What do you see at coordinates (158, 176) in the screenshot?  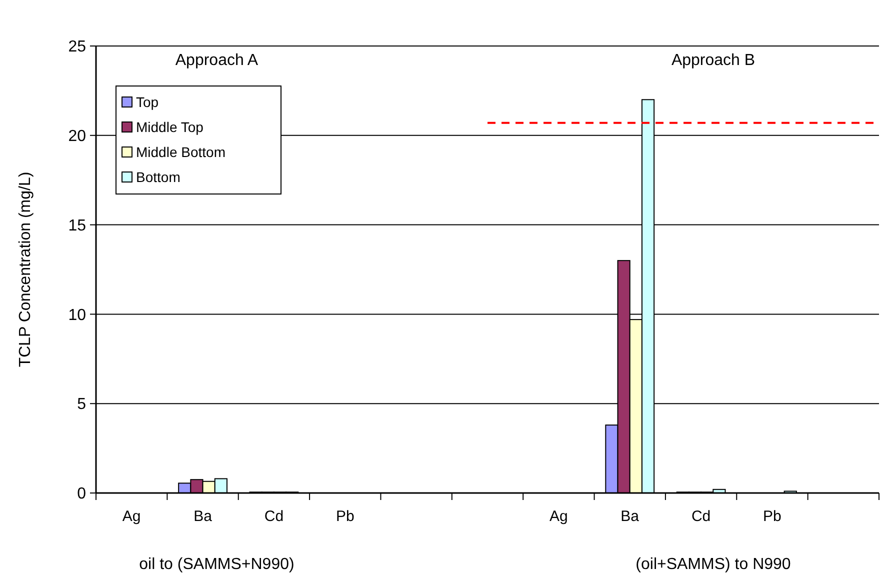 I see `legend-label: Bottom` at bounding box center [158, 176].